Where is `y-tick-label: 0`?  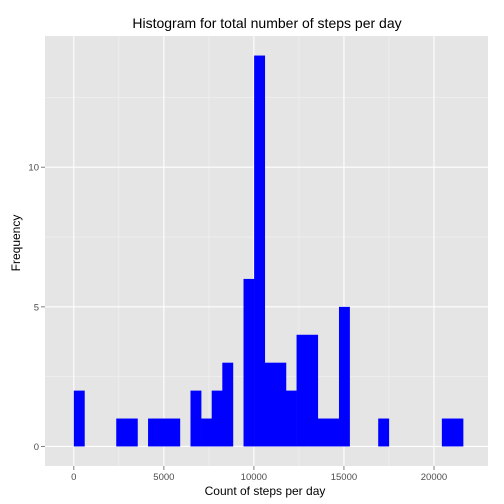 y-tick-label: 0 is located at coordinates (36, 447).